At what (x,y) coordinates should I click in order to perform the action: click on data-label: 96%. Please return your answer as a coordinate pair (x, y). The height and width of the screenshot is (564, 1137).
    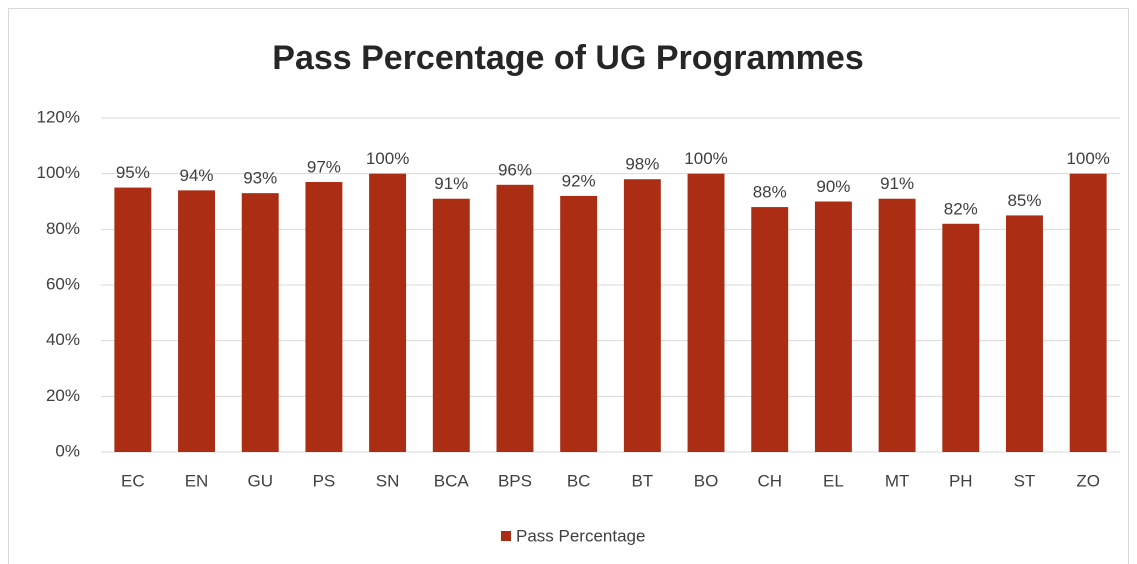
    Looking at the image, I should click on (515, 169).